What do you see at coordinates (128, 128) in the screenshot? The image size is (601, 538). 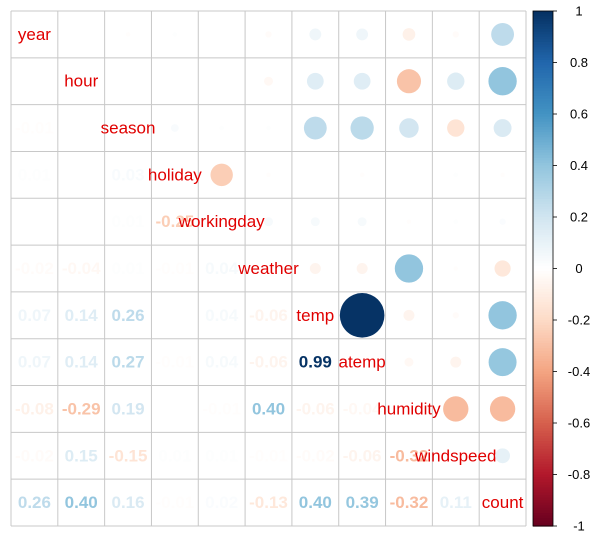 I see `diagonal-label-season: season` at bounding box center [128, 128].